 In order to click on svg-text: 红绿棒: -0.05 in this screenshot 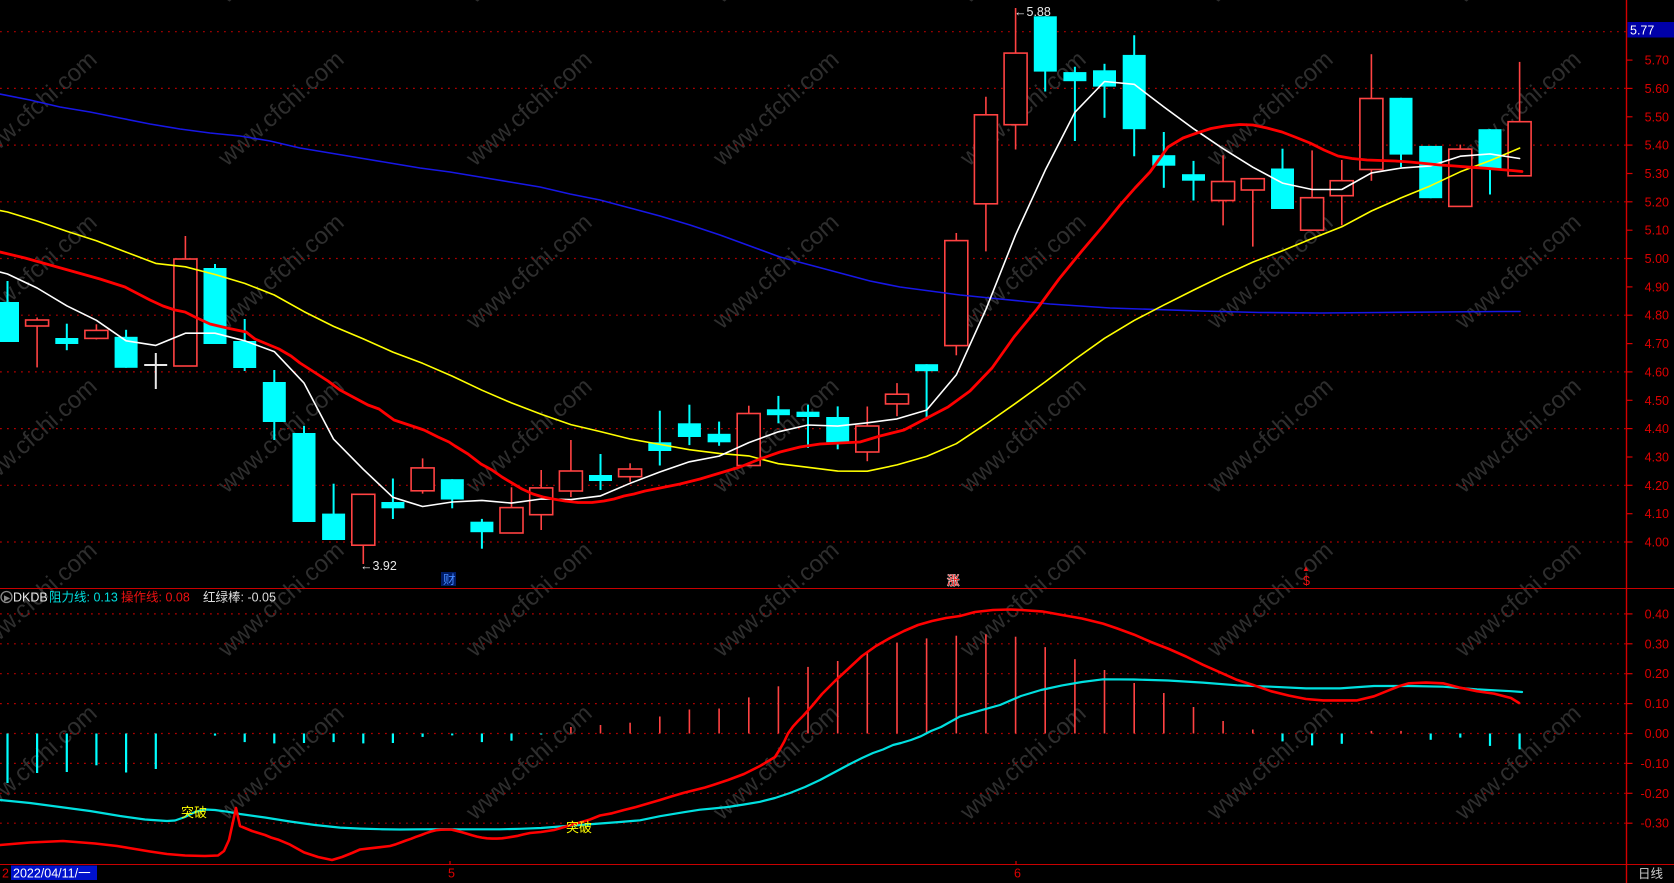, I will do `click(239, 597)`.